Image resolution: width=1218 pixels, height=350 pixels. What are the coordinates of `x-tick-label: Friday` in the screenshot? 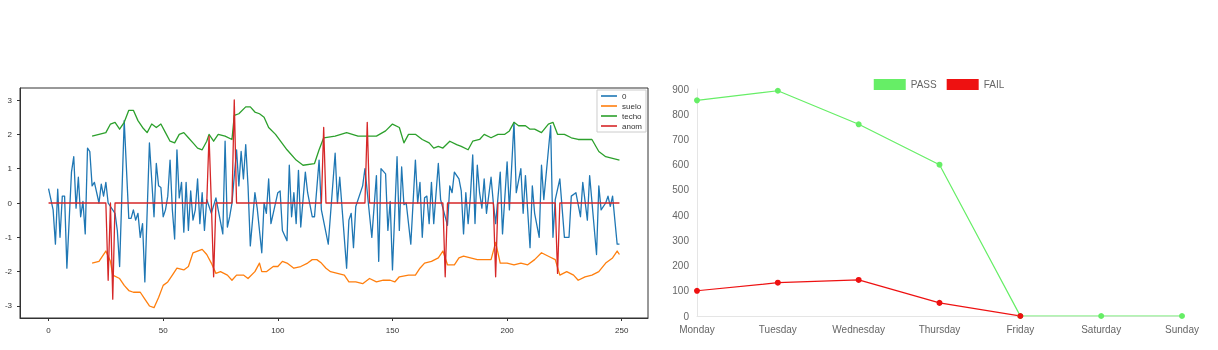 It's located at (1020, 329).